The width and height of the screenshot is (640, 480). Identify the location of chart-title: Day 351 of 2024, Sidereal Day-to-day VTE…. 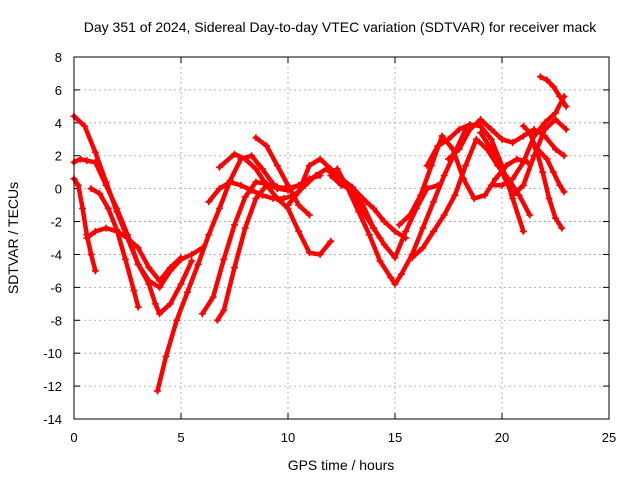
(340, 27).